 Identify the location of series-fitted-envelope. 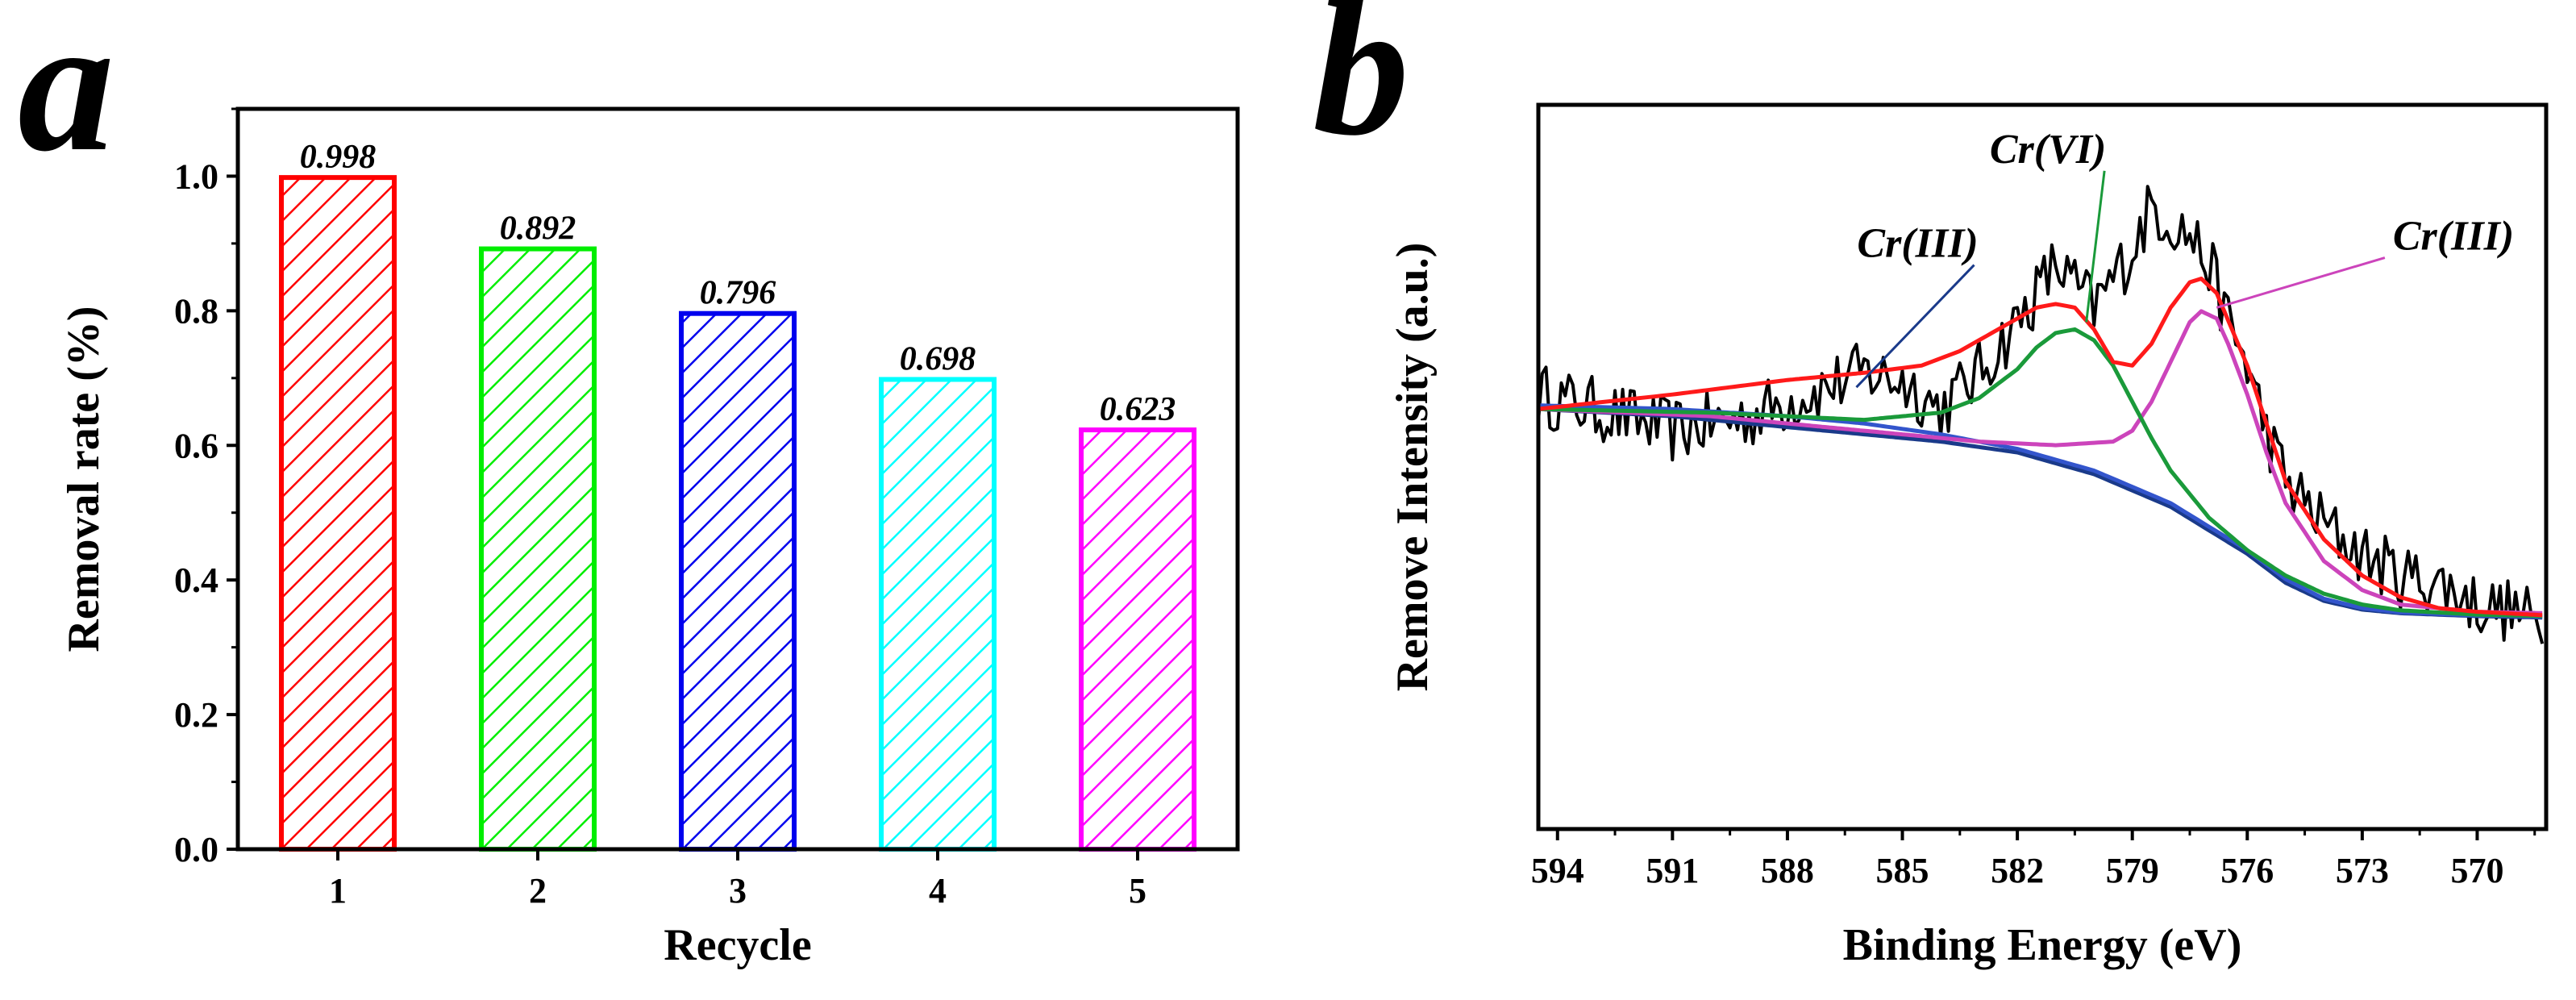
(2041, 447).